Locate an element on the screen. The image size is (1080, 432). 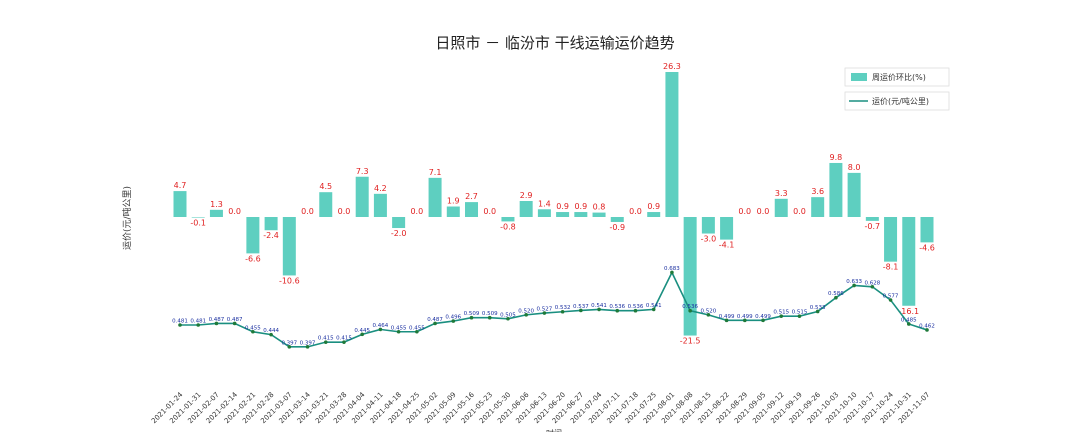
price-data-label: 0.505 is located at coordinates (508, 315).